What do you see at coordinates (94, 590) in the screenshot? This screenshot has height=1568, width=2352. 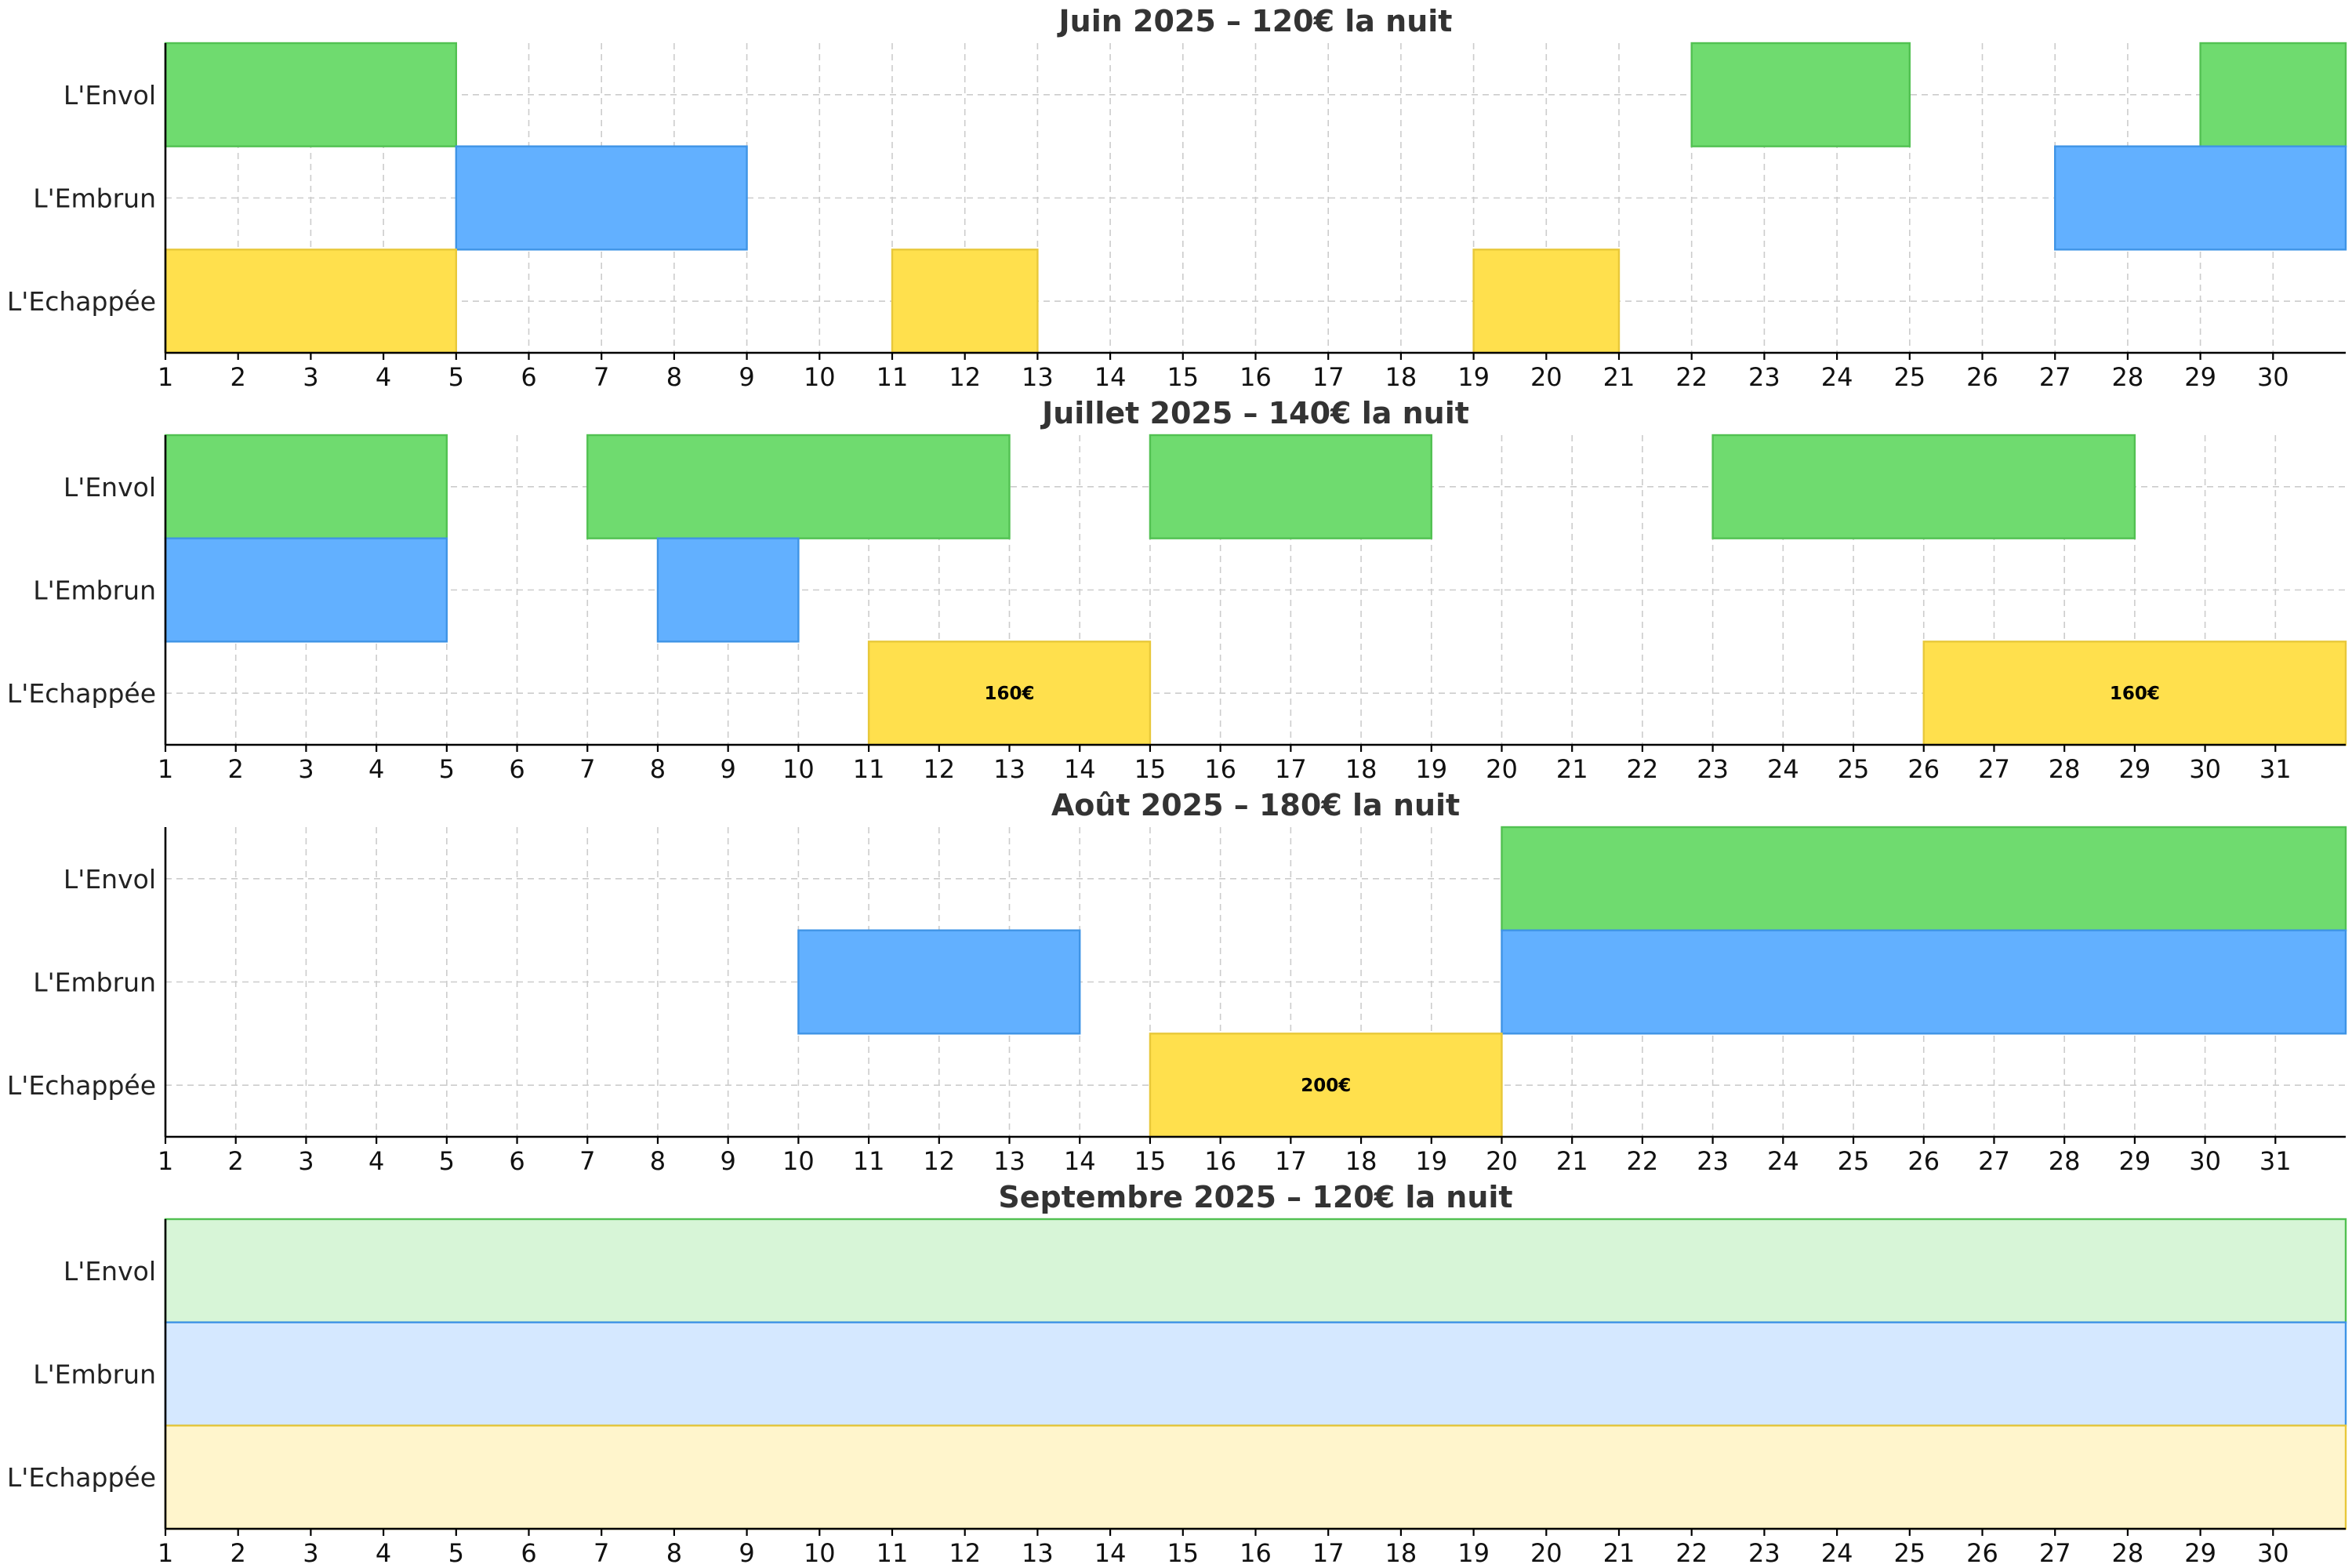 I see `room-label: L'Embrun` at bounding box center [94, 590].